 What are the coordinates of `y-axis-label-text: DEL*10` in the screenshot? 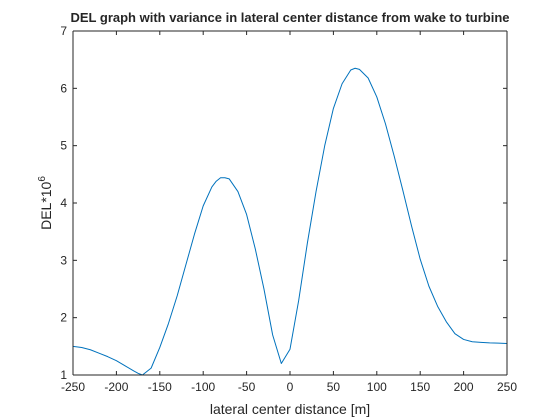 It's located at (46, 205).